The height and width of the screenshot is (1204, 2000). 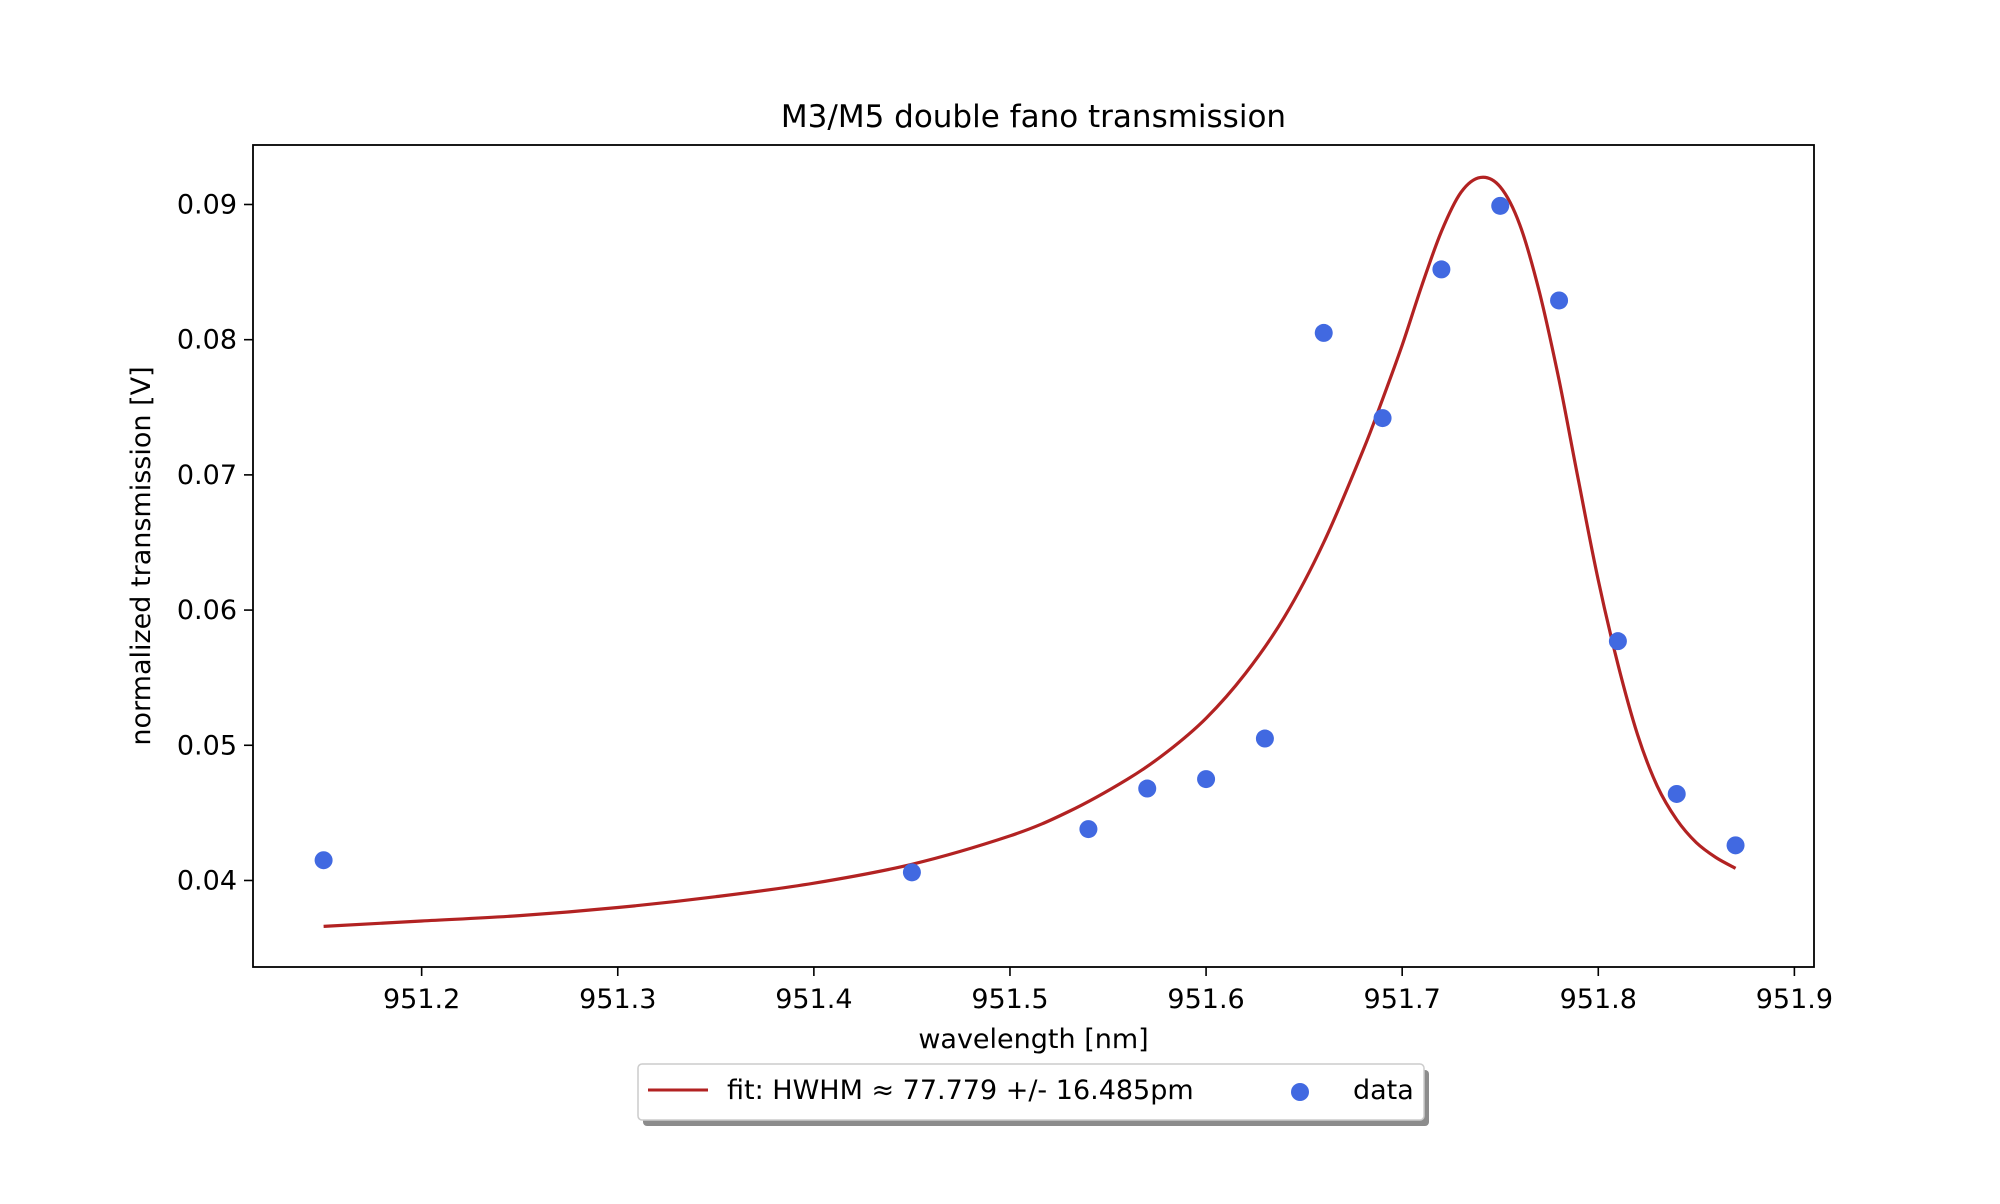 What do you see at coordinates (207, 880) in the screenshot?
I see `y-tick-label: 0.04` at bounding box center [207, 880].